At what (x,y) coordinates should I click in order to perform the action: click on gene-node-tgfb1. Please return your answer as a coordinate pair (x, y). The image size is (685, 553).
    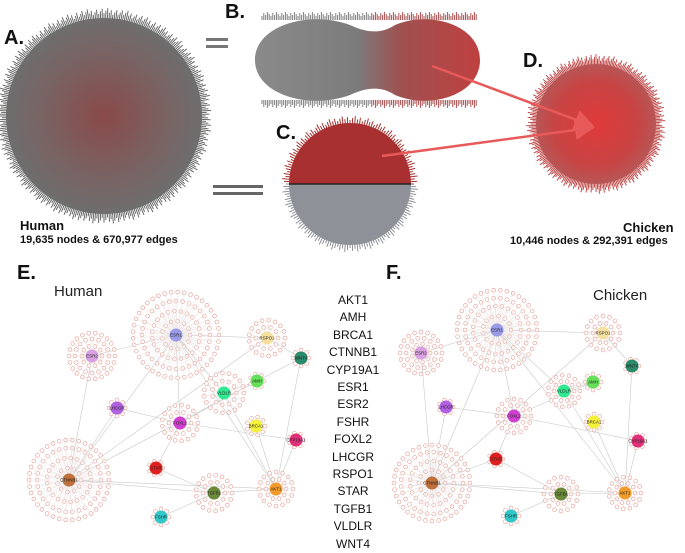
    Looking at the image, I should click on (214, 493).